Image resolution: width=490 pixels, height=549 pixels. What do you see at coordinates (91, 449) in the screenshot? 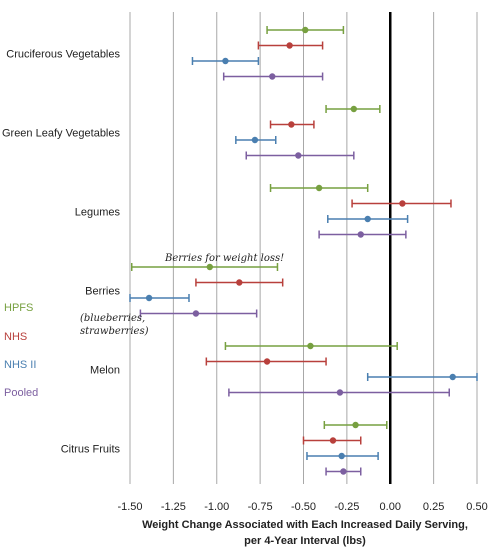
I see `category-label-citrus-fruits: Citrus Fruits` at bounding box center [91, 449].